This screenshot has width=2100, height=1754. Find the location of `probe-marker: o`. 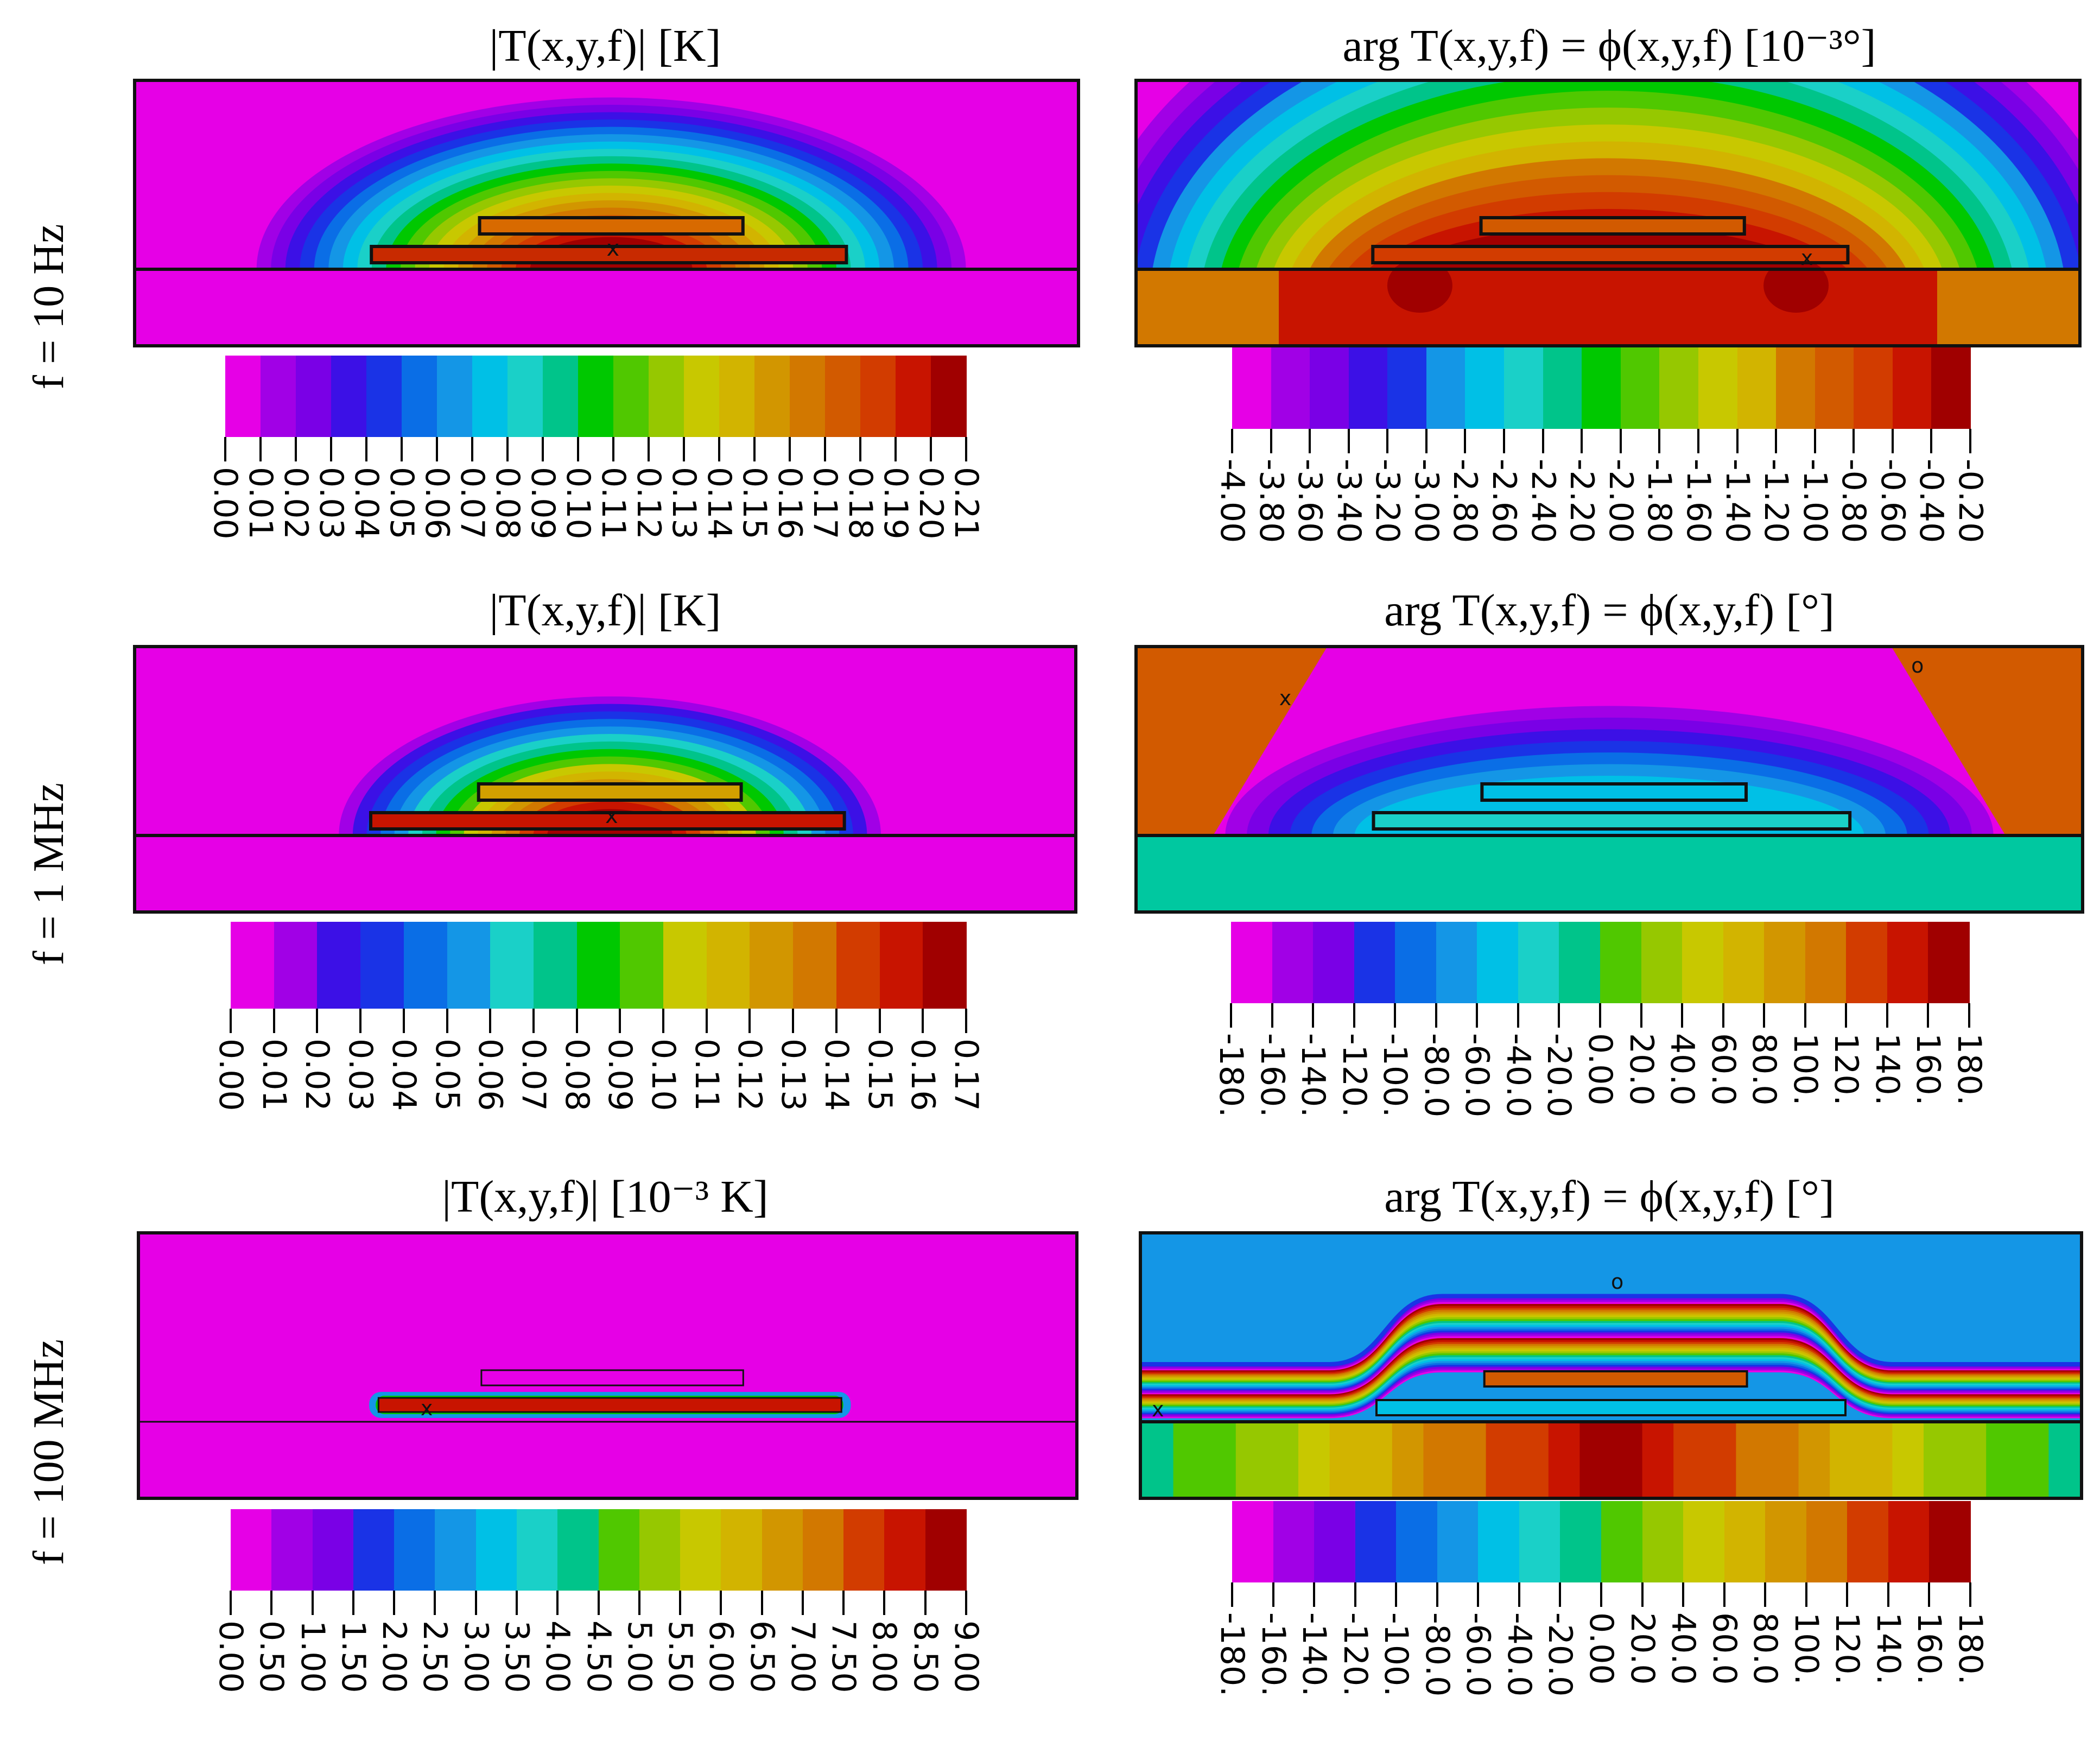

probe-marker: o is located at coordinates (1918, 665).